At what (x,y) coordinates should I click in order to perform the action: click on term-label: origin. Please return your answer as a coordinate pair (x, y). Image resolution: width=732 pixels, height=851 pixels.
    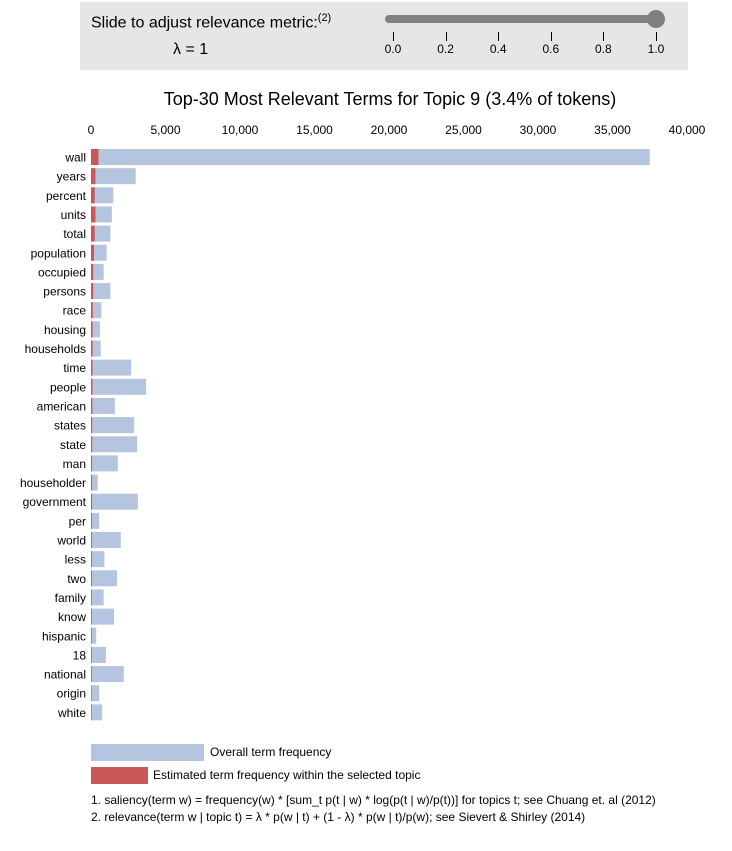
    Looking at the image, I should click on (71, 694).